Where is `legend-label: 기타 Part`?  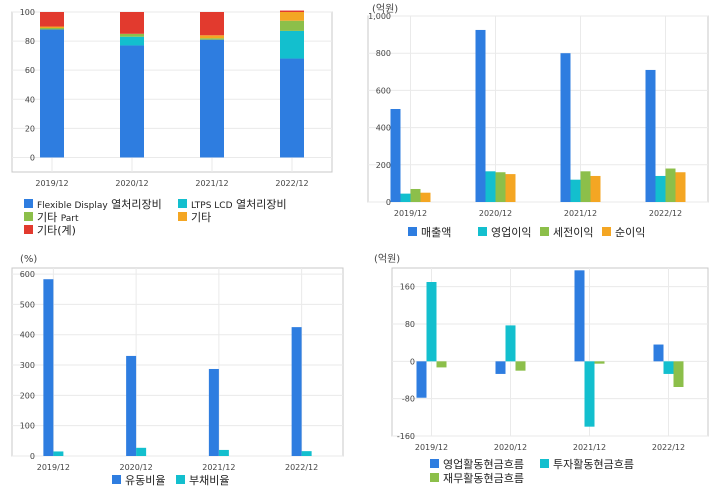
legend-label: 기타 Part is located at coordinates (58, 217).